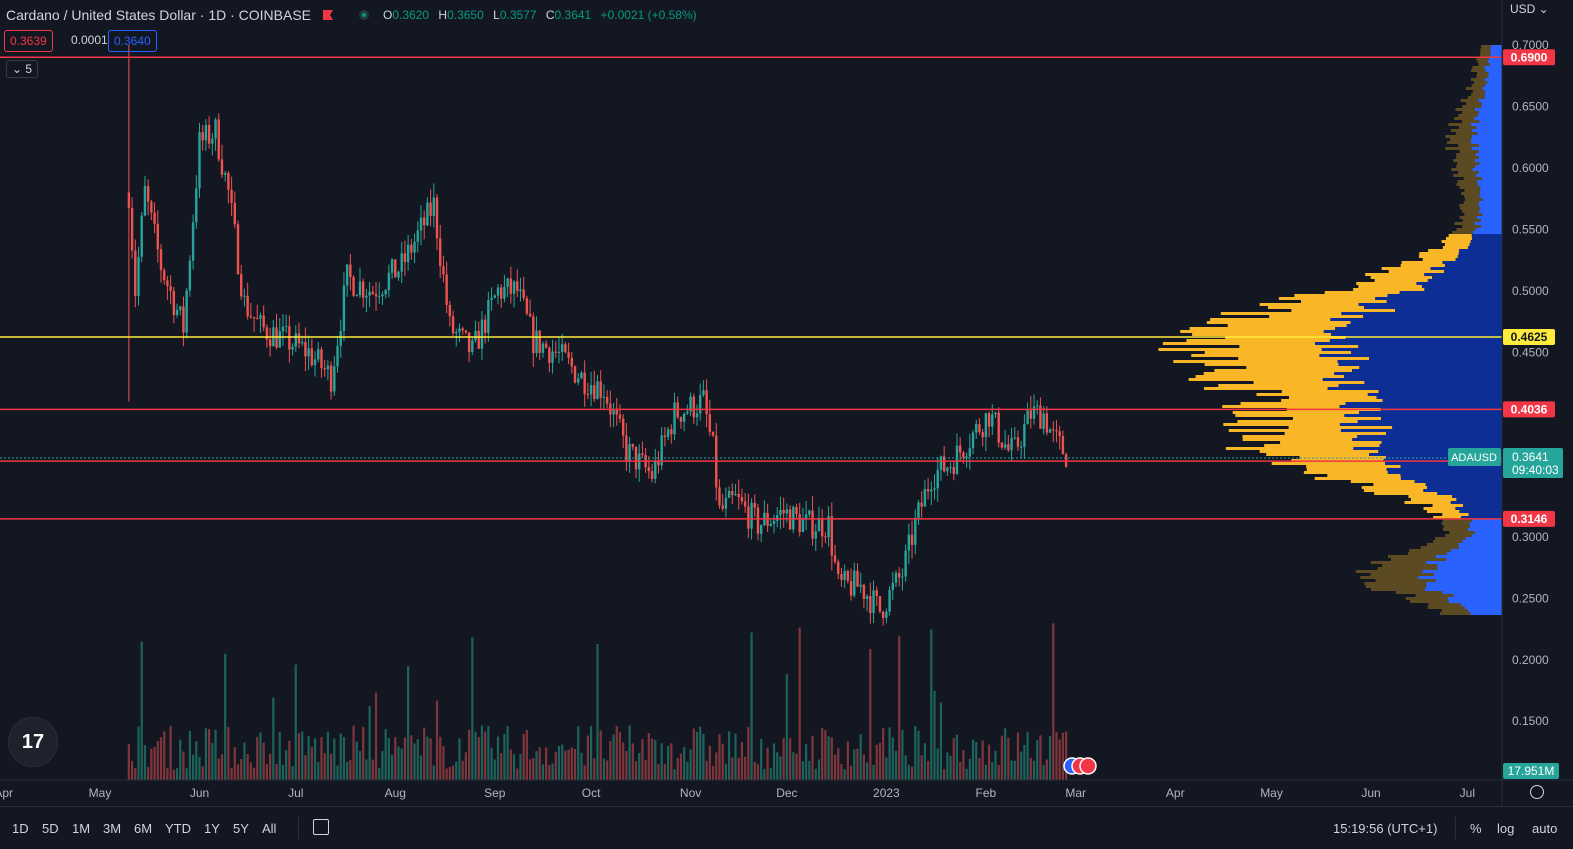  Describe the element at coordinates (298, 828) in the screenshot. I see `toolbar-divider` at that location.